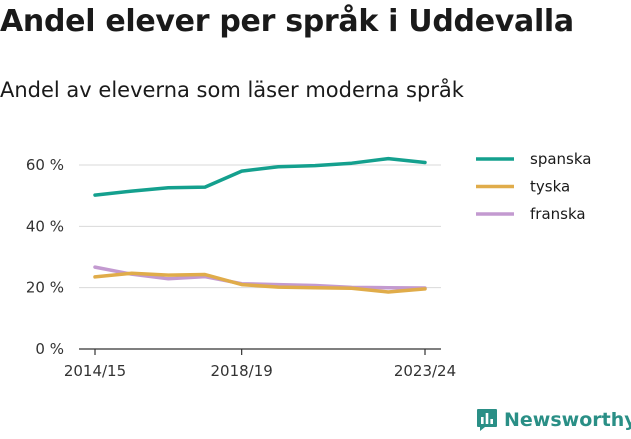 The width and height of the screenshot is (631, 439). Describe the element at coordinates (567, 420) in the screenshot. I see `brand-name: Newsworthy` at that location.